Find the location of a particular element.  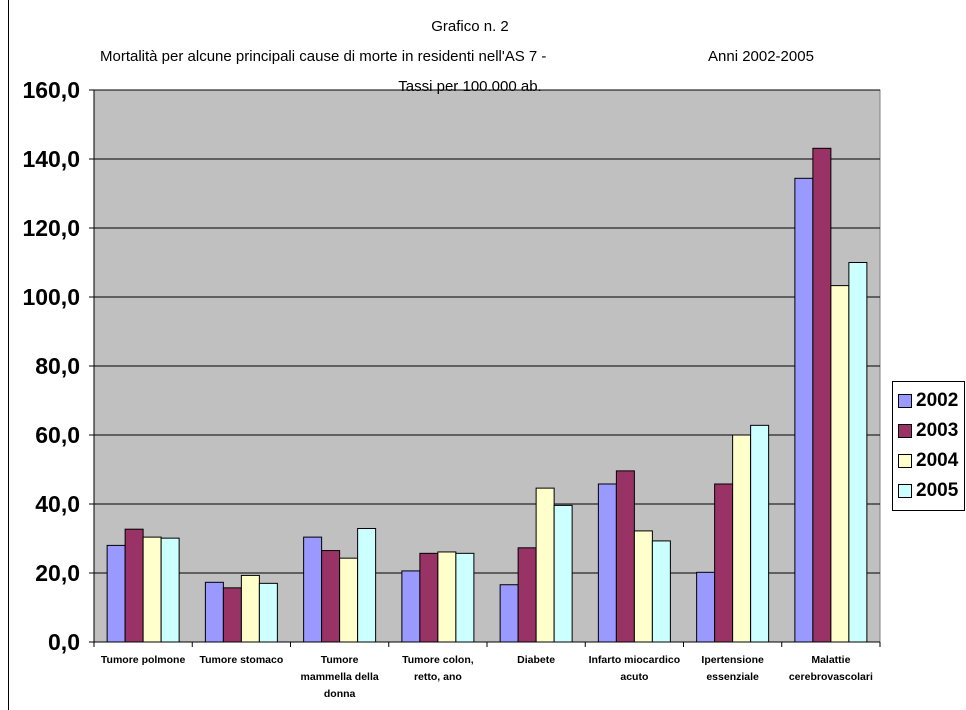

x-tick-label: retto, ano is located at coordinates (438, 677).